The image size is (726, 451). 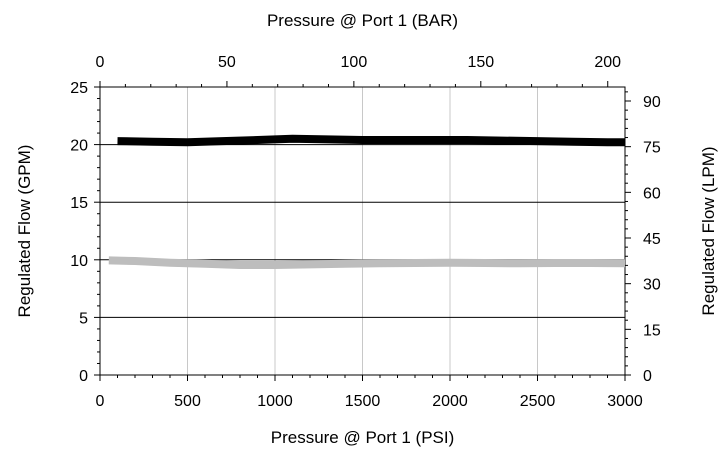 What do you see at coordinates (625, 401) in the screenshot?
I see `x-tick-label: 3000` at bounding box center [625, 401].